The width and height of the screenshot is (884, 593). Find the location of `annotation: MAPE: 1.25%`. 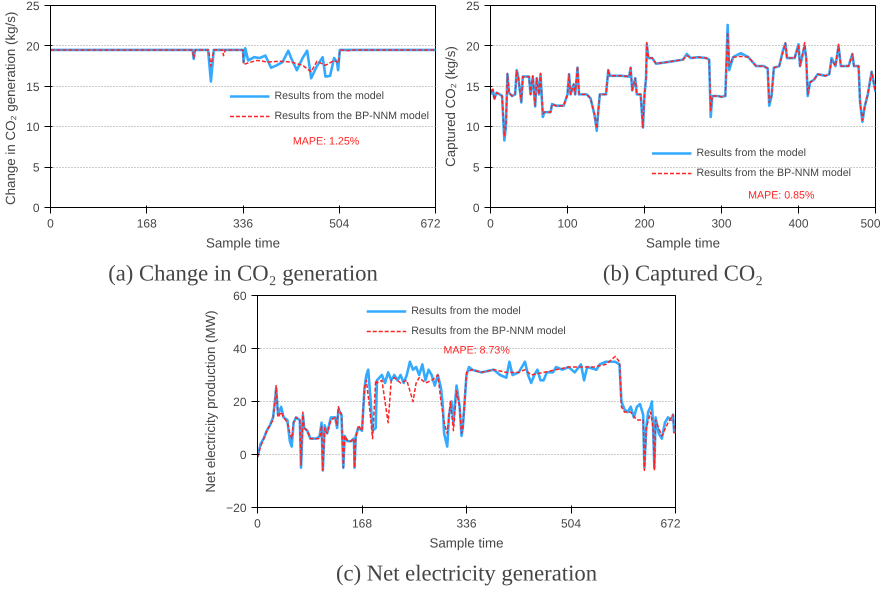

annotation: MAPE: 1.25% is located at coordinates (326, 142).